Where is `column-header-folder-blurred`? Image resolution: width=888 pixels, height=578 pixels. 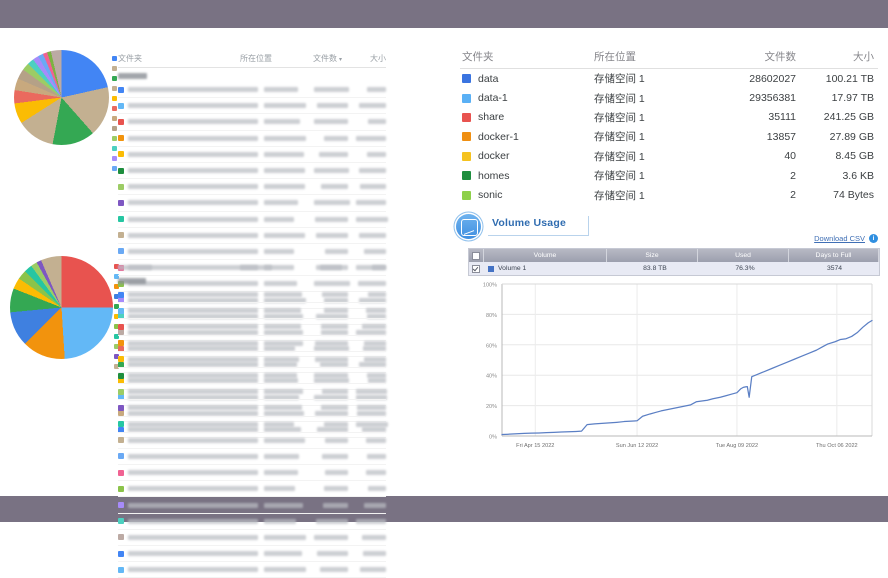
column-header-folder-blurred is located at coordinates (179, 267).